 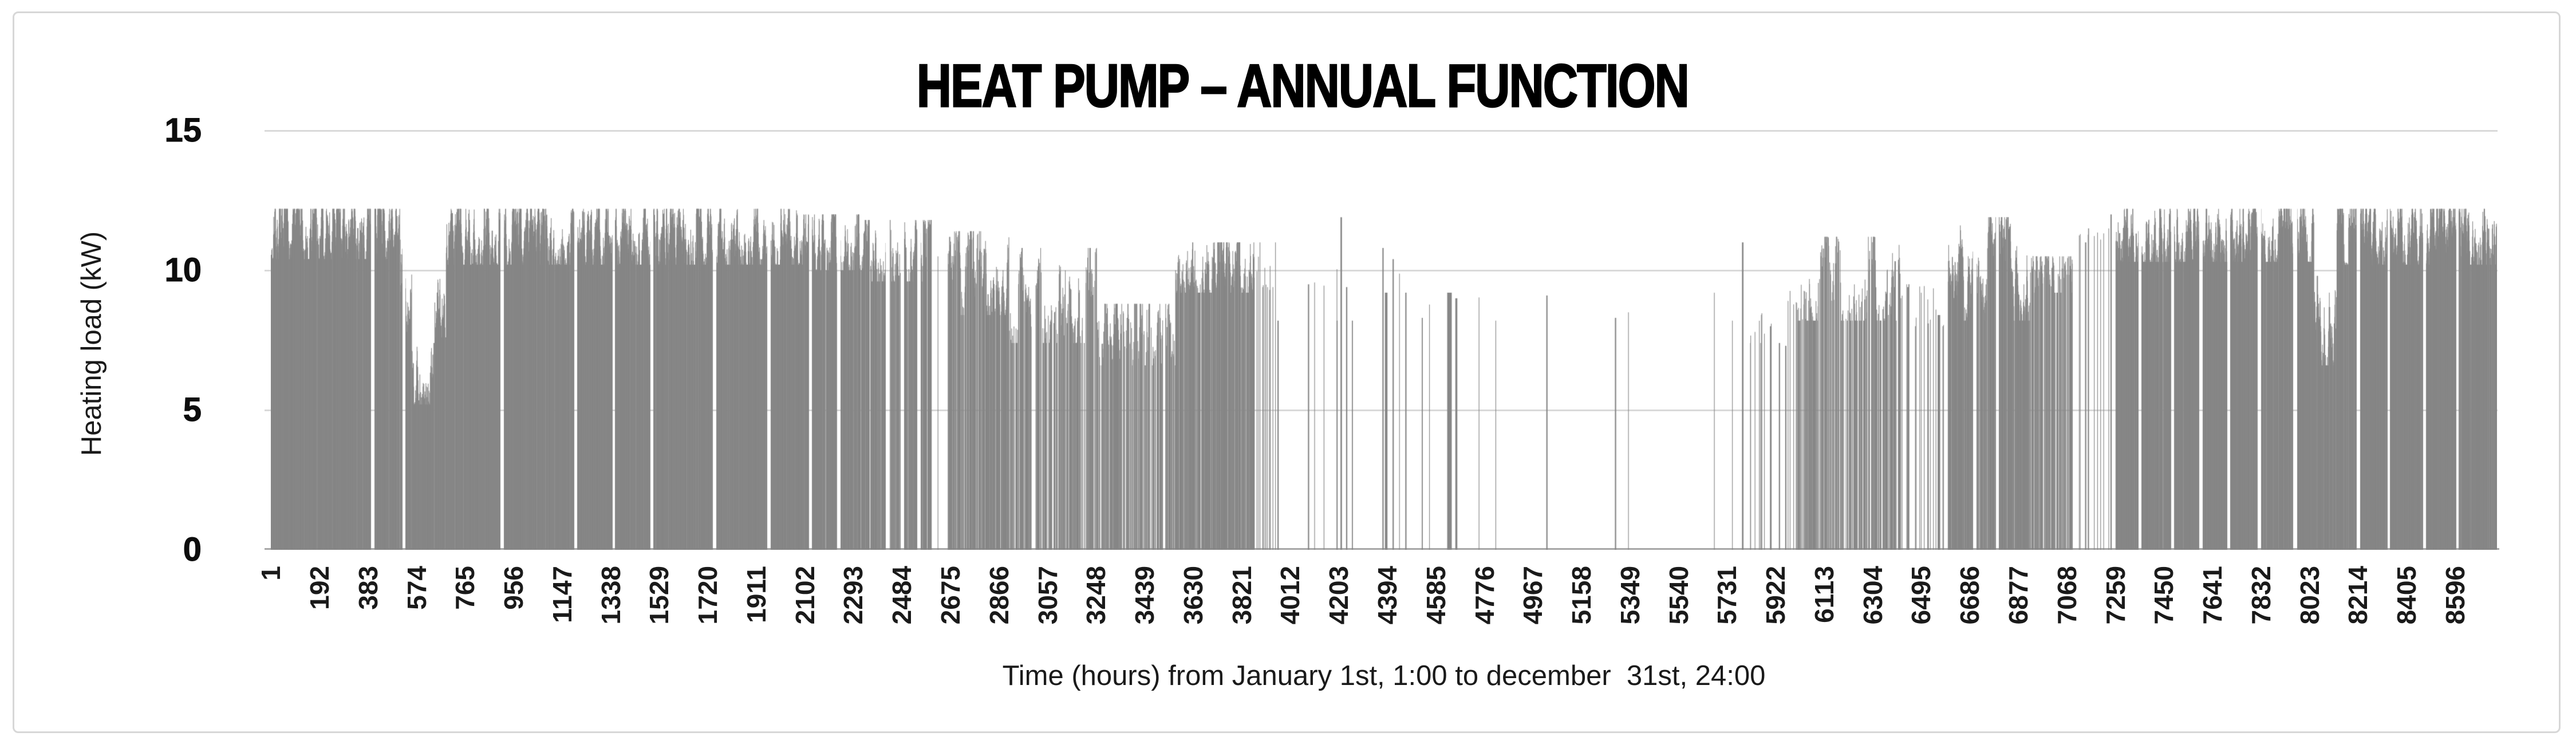 I want to click on x-tick-label-2102: 2102, so click(x=805, y=595).